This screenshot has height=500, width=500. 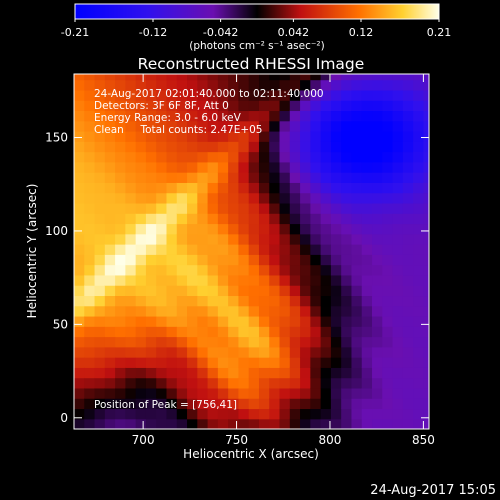 What do you see at coordinates (178, 130) in the screenshot?
I see `annotation-clean-counts: Clean Total counts: 2.47E+05` at bounding box center [178, 130].